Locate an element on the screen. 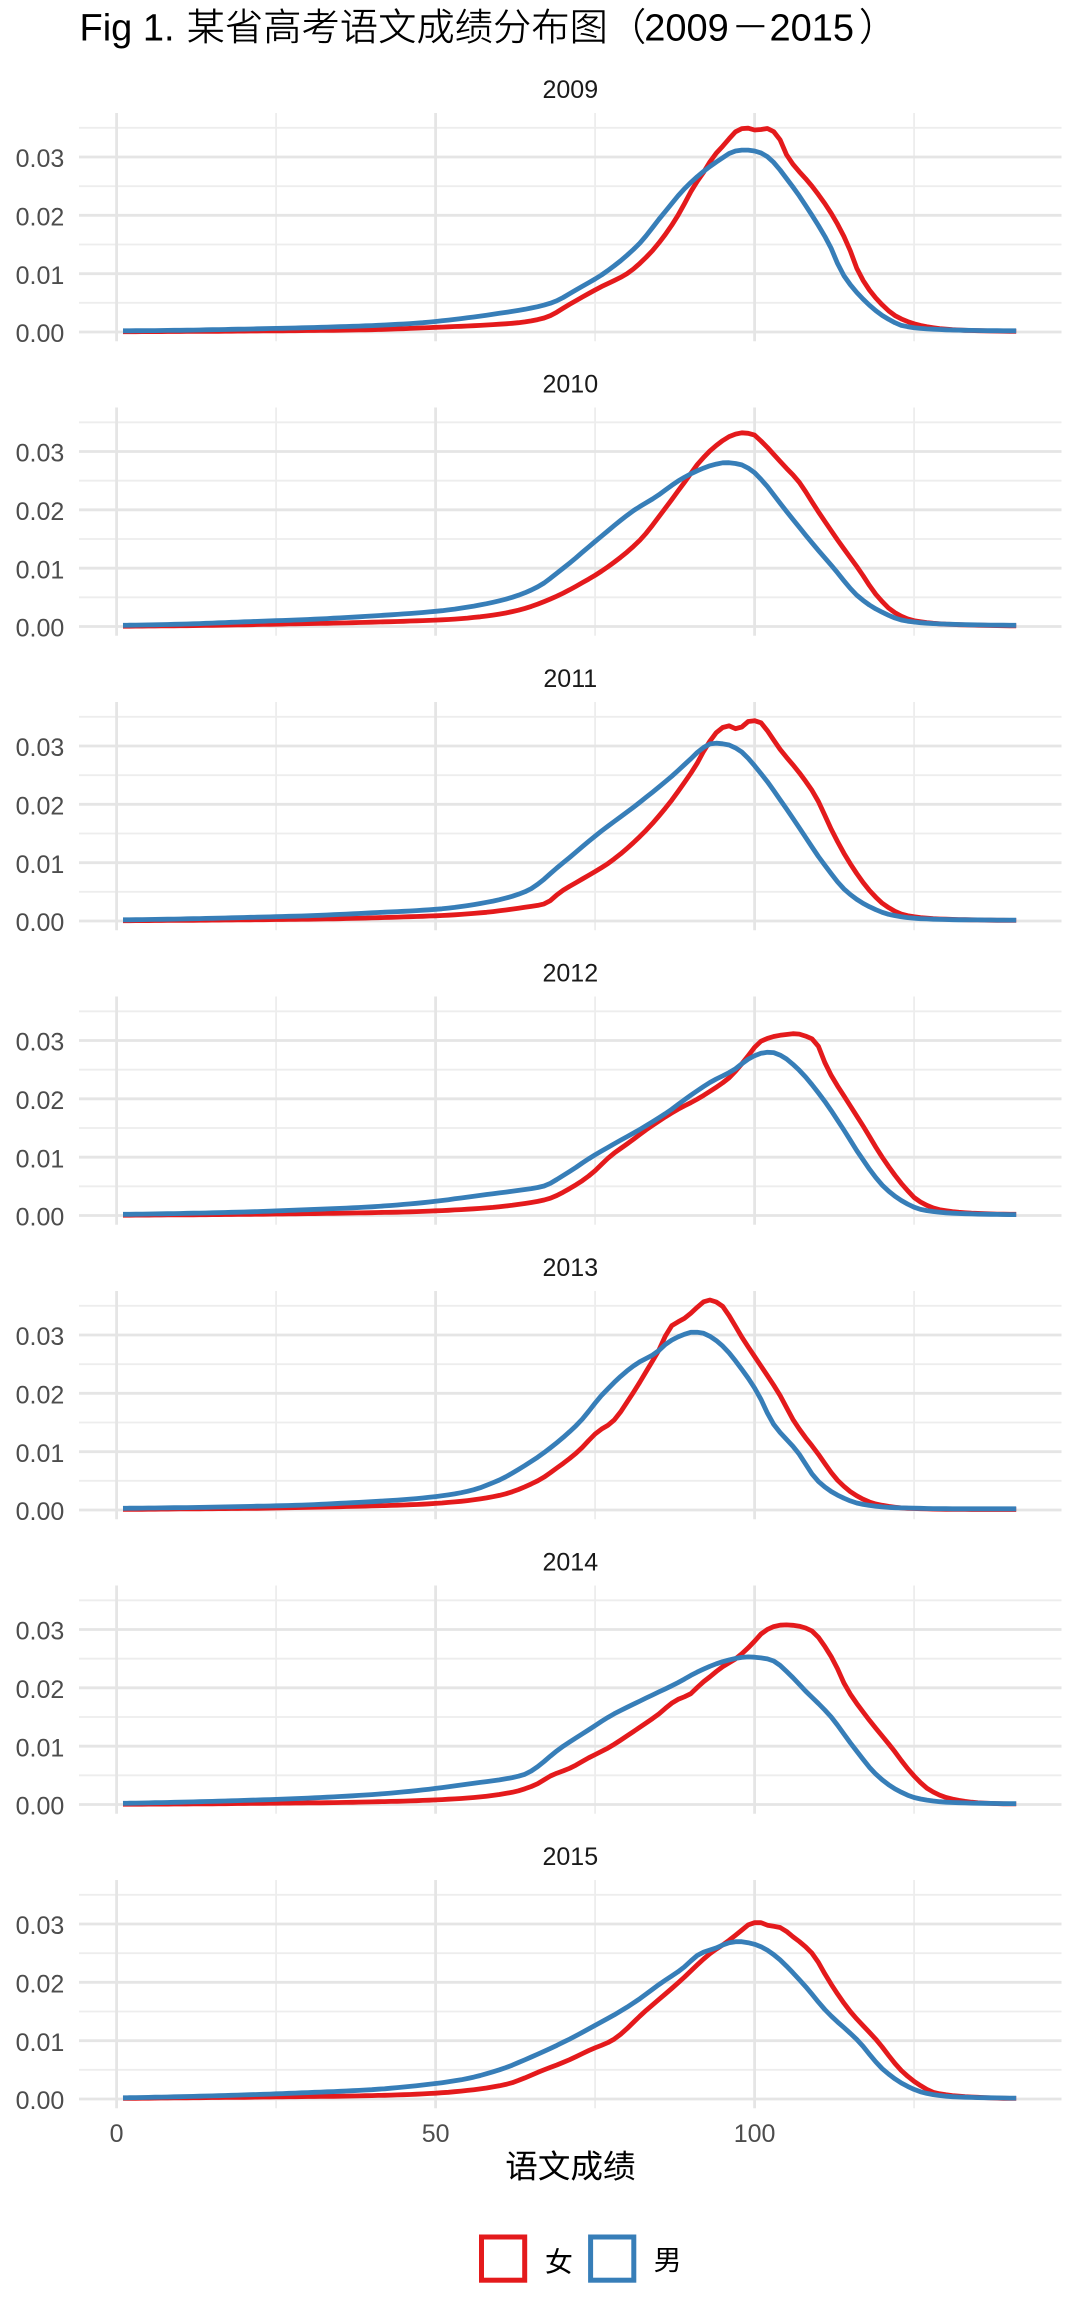 Image resolution: width=1072 pixels, height=2308 pixels. svg-text: 2013 is located at coordinates (570, 1268).